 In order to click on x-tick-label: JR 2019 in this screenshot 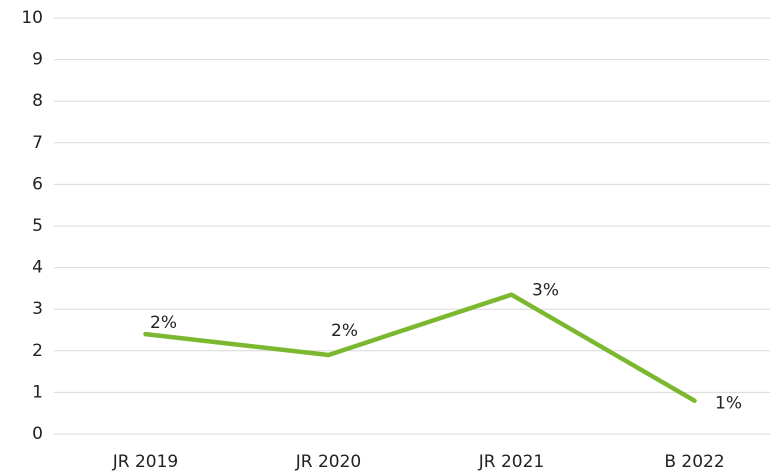, I will do `click(145, 462)`.